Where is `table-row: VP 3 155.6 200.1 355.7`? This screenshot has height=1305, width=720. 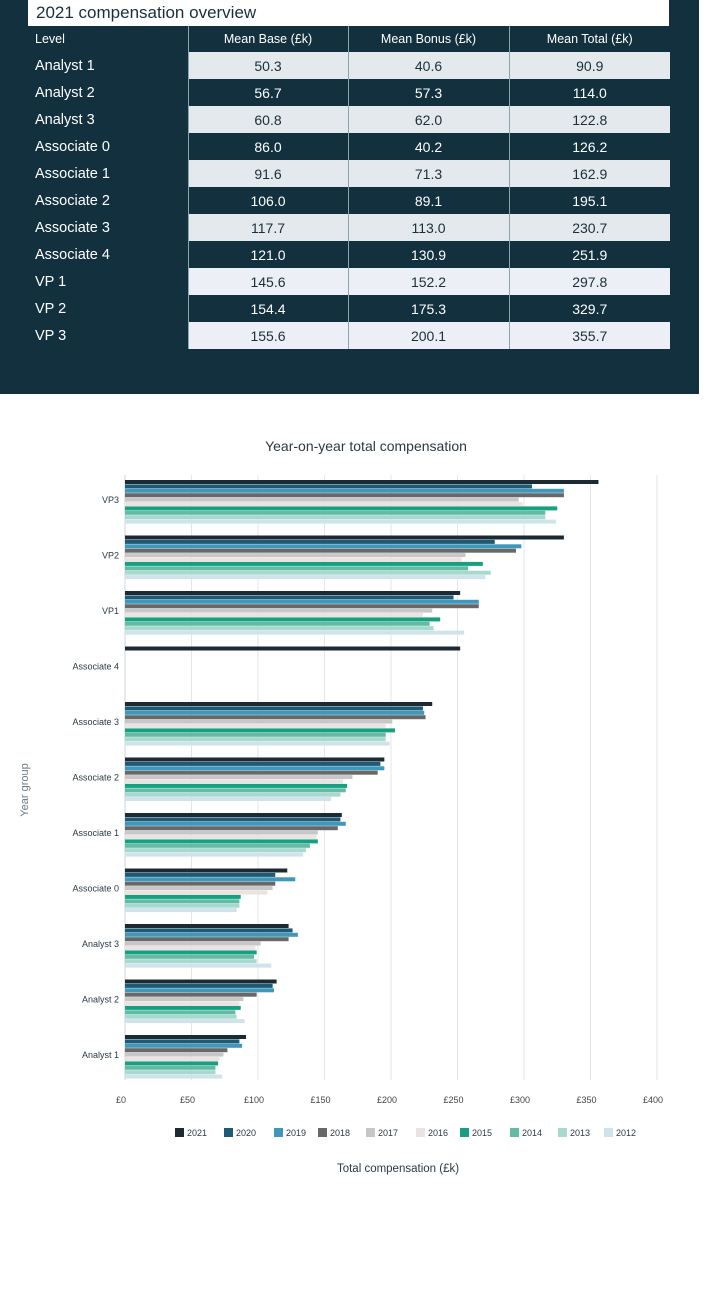
table-row: VP 3 155.6 200.1 355.7 is located at coordinates (349, 335).